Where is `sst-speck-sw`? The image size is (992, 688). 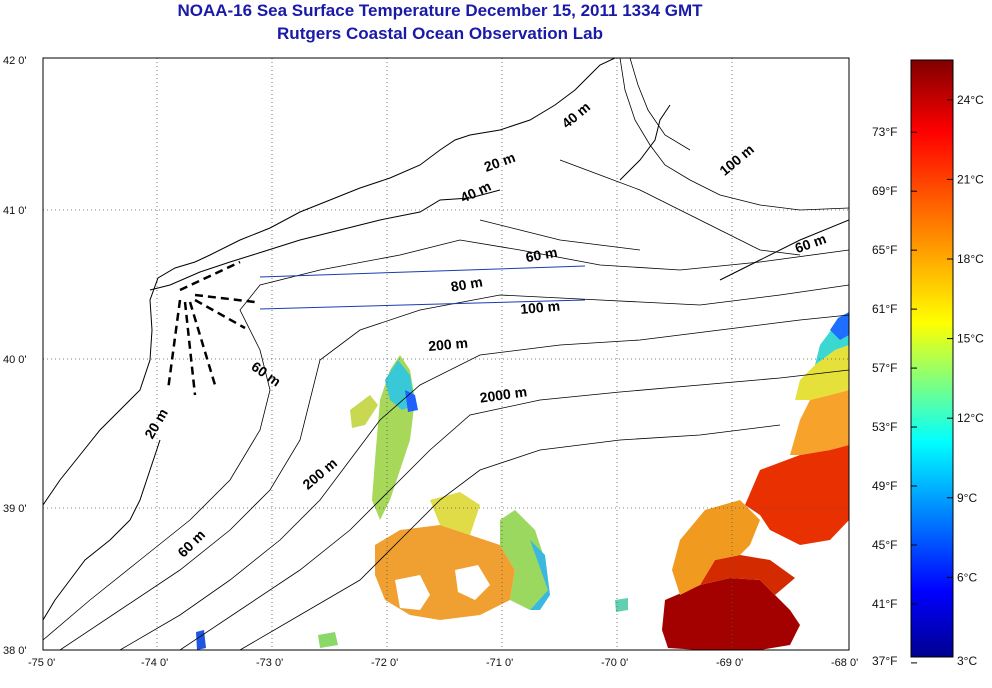
sst-speck-sw is located at coordinates (201, 640).